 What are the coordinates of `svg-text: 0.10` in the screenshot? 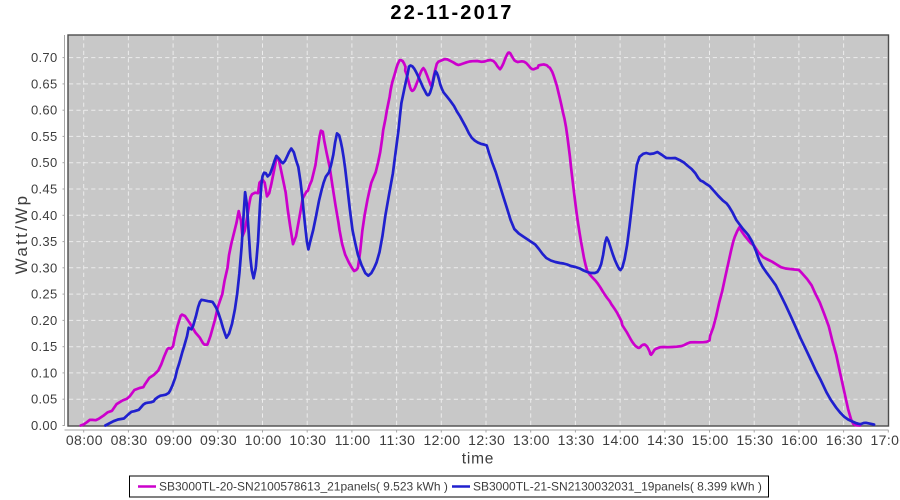 It's located at (44, 372).